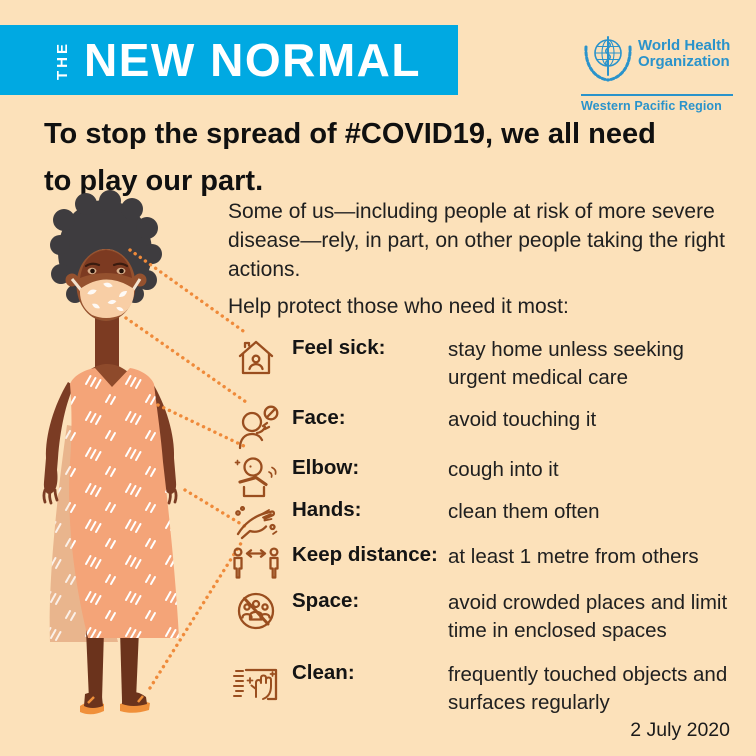 This screenshot has width=756, height=756. Describe the element at coordinates (503, 469) in the screenshot. I see `tip-description: cough into it` at that location.